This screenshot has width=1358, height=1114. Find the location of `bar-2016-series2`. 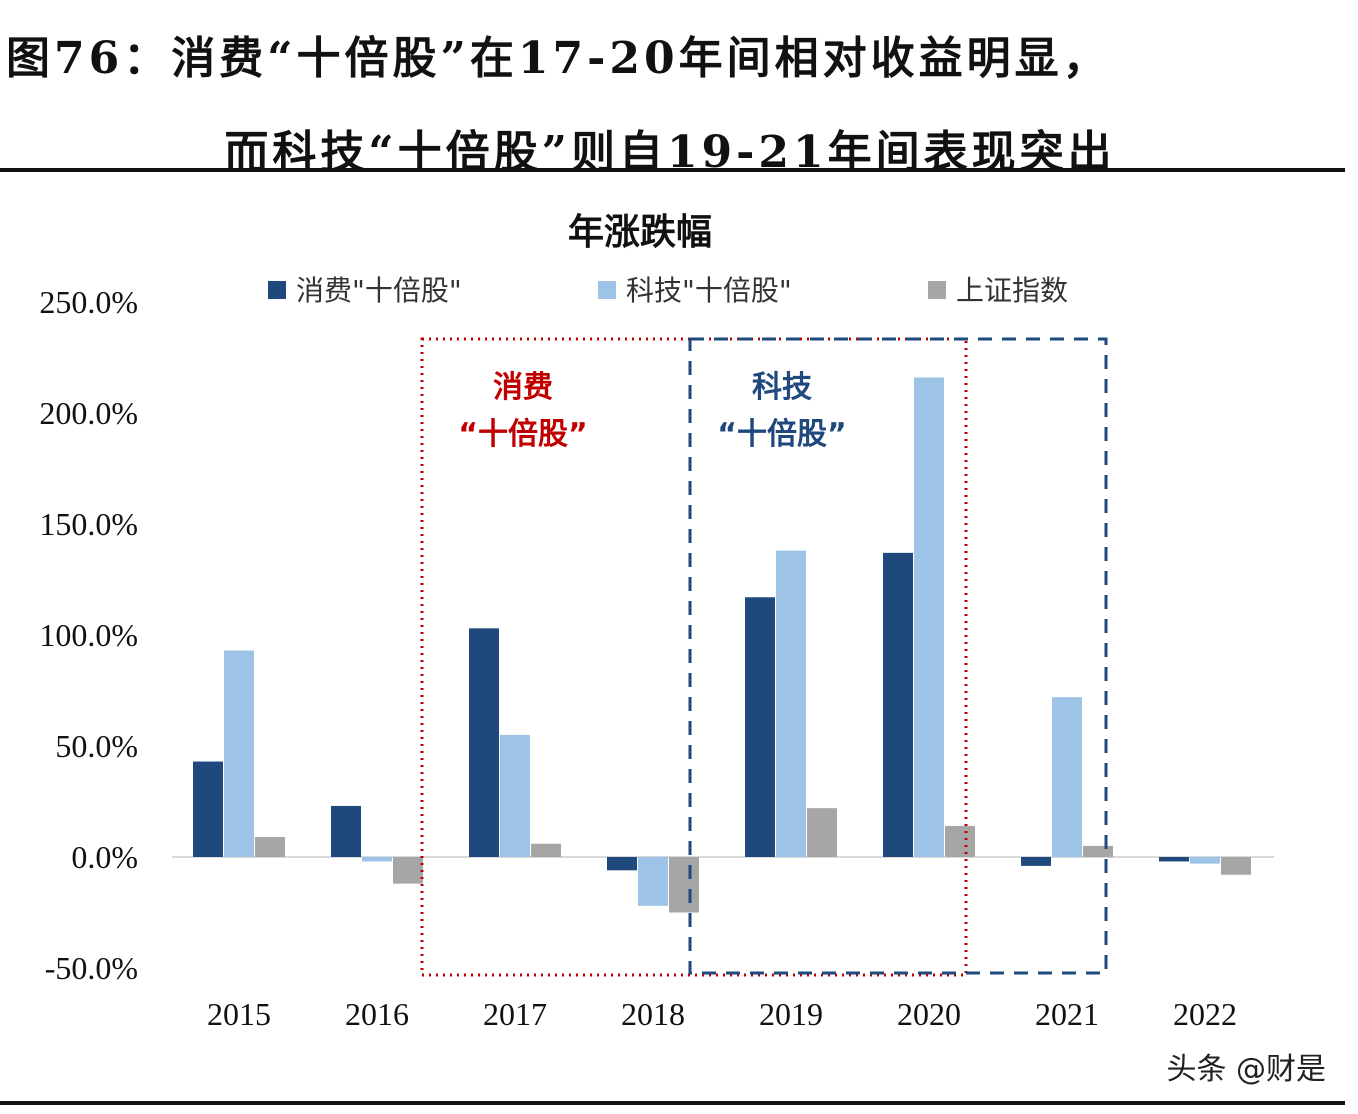

bar-2016-series2 is located at coordinates (408, 870).